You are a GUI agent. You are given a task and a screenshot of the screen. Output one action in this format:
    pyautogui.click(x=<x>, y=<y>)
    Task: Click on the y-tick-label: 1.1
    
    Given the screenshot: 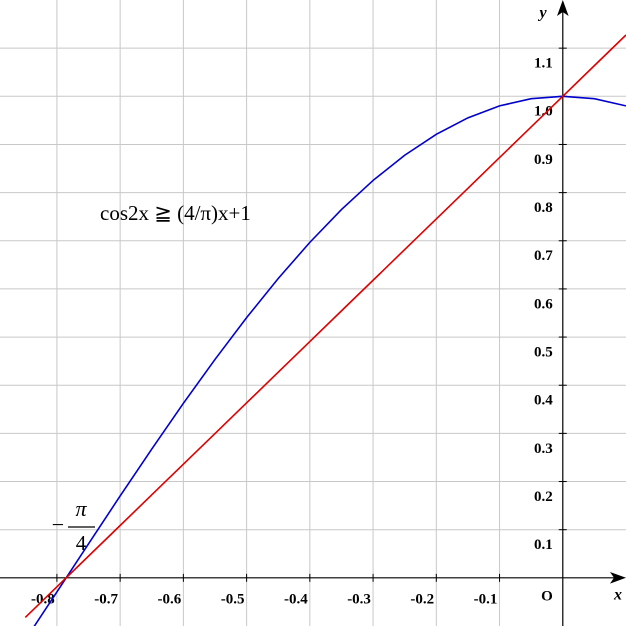 What is the action you would take?
    pyautogui.click(x=543, y=64)
    